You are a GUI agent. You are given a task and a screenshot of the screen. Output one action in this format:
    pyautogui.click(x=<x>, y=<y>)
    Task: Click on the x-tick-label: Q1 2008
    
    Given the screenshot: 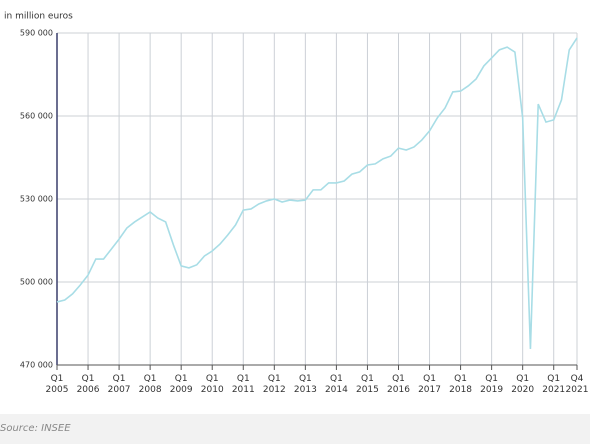 What is the action you would take?
    pyautogui.click(x=150, y=384)
    